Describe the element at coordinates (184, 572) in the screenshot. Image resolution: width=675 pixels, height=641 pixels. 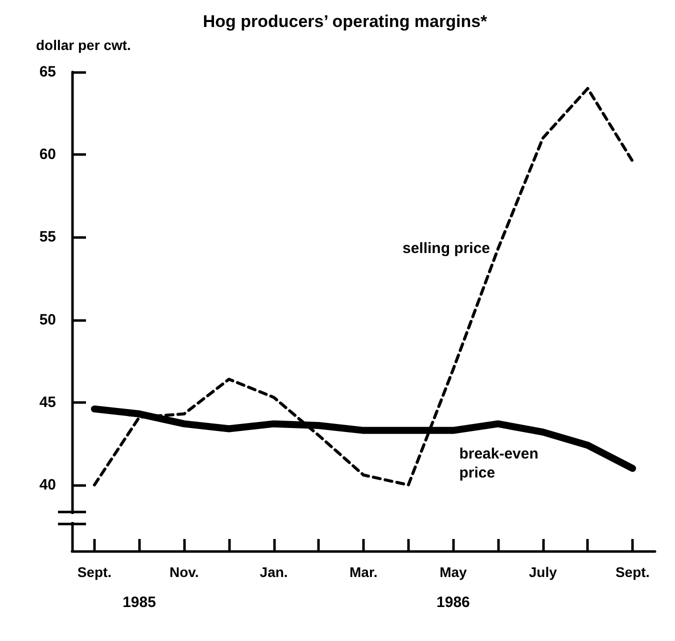
I see `x-tick-label: Nov.` at that location.